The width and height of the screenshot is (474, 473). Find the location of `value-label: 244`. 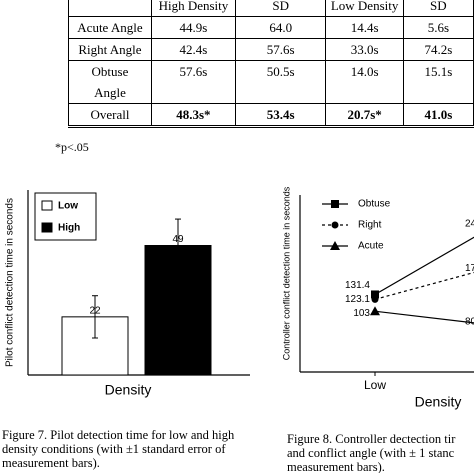

value-label: 244 is located at coordinates (469, 224).